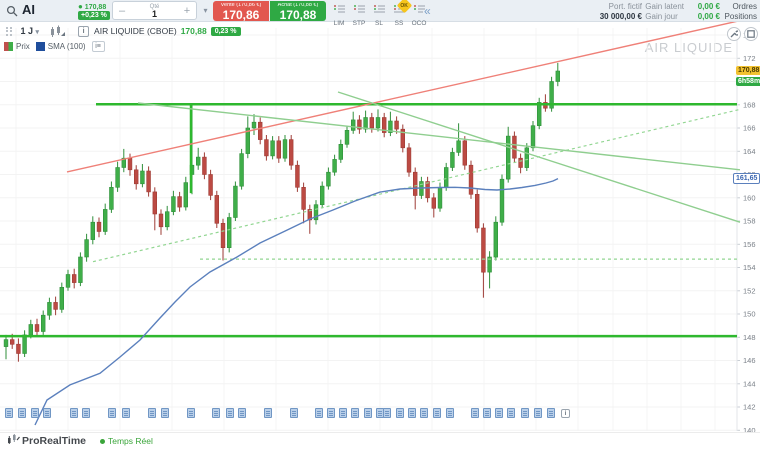  What do you see at coordinates (749, 383) in the screenshot?
I see `svg-text: 144` at bounding box center [749, 383].